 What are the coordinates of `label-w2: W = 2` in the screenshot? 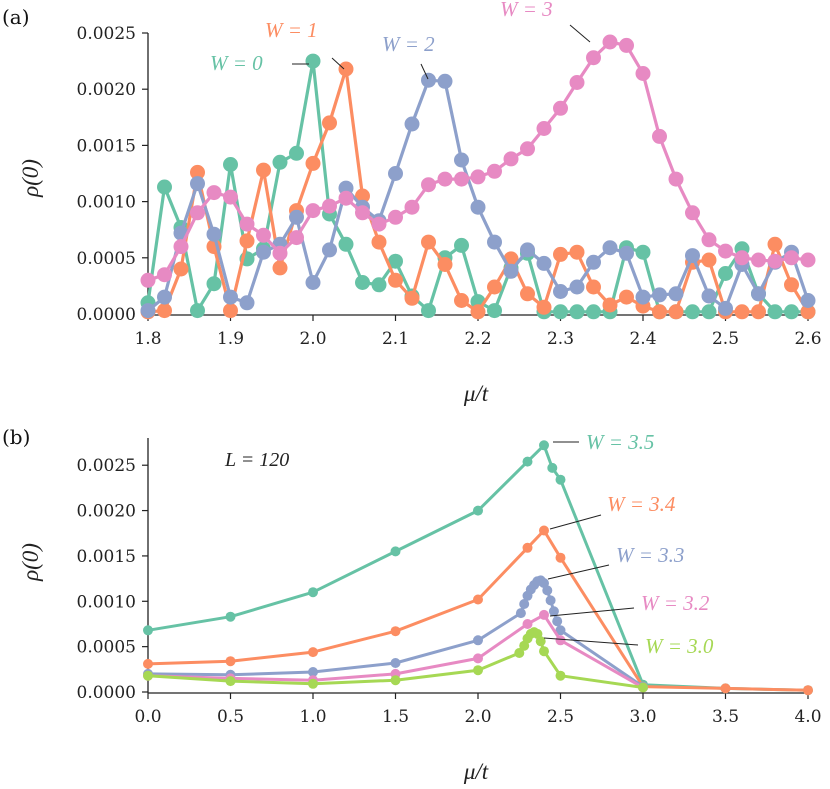 It's located at (408, 44).